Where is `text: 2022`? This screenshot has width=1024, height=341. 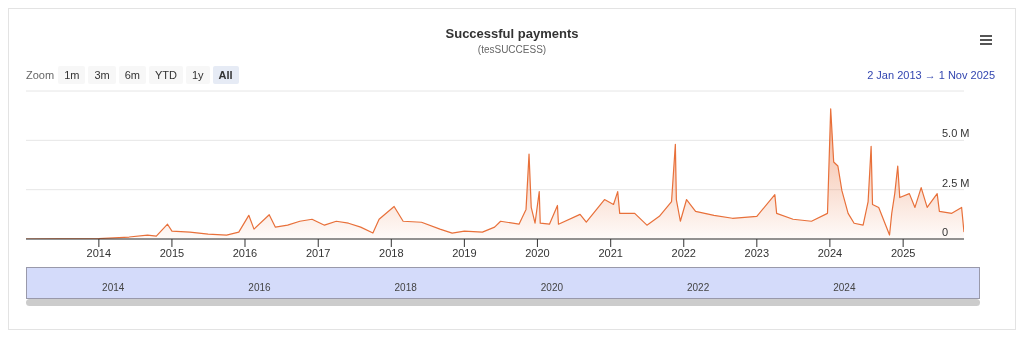
text: 2022 is located at coordinates (698, 287).